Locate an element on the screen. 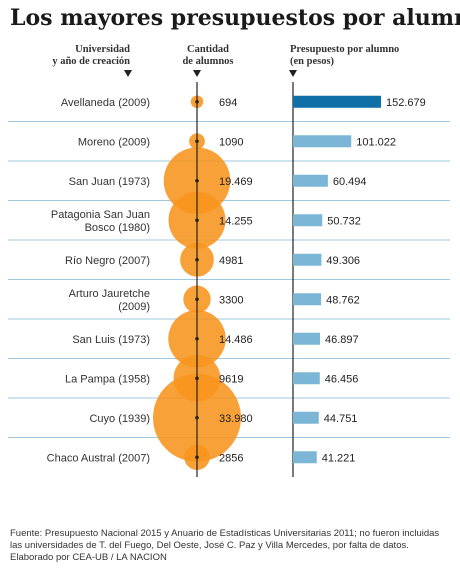  budget-label: 41.221 is located at coordinates (339, 458).